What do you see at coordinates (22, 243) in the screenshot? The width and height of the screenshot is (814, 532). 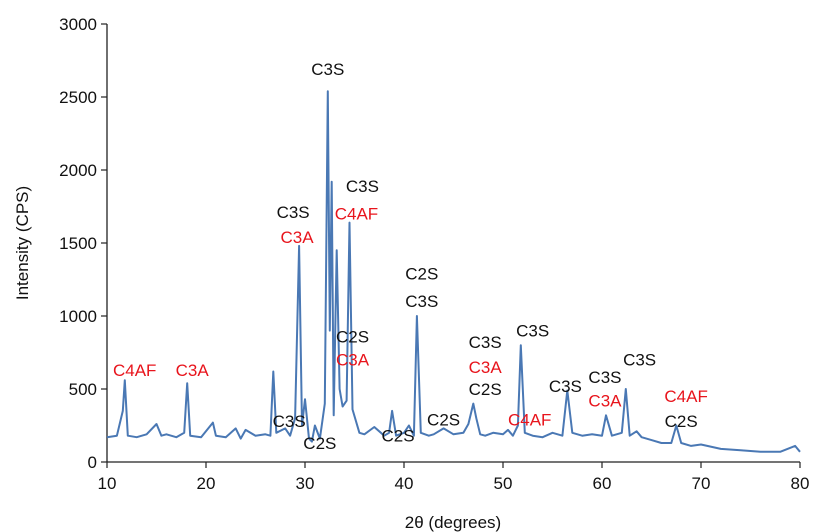 I see `y-axis-title: Intensity (CPS)` at bounding box center [22, 243].